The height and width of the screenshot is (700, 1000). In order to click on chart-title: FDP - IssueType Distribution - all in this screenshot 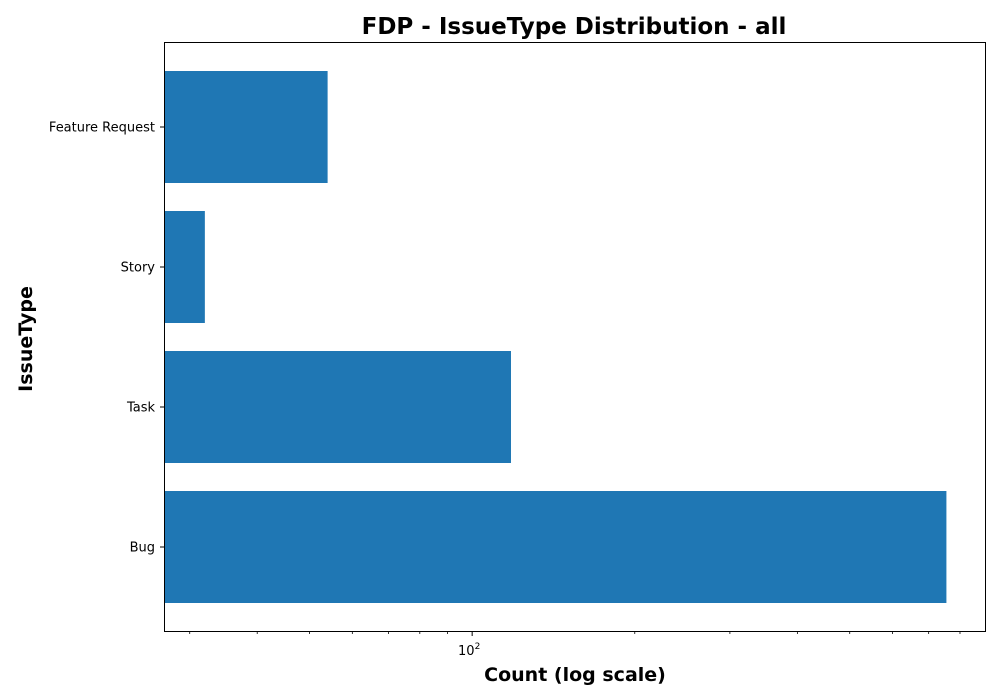, I will do `click(574, 27)`.